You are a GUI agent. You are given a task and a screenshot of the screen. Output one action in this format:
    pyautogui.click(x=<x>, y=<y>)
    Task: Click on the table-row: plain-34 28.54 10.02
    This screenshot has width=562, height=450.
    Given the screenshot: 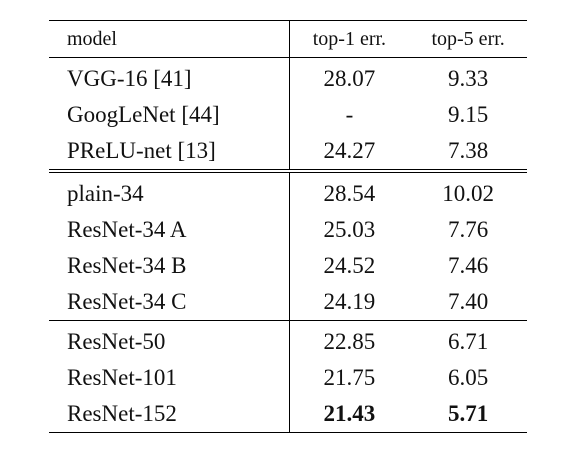 What is the action you would take?
    pyautogui.click(x=288, y=191)
    